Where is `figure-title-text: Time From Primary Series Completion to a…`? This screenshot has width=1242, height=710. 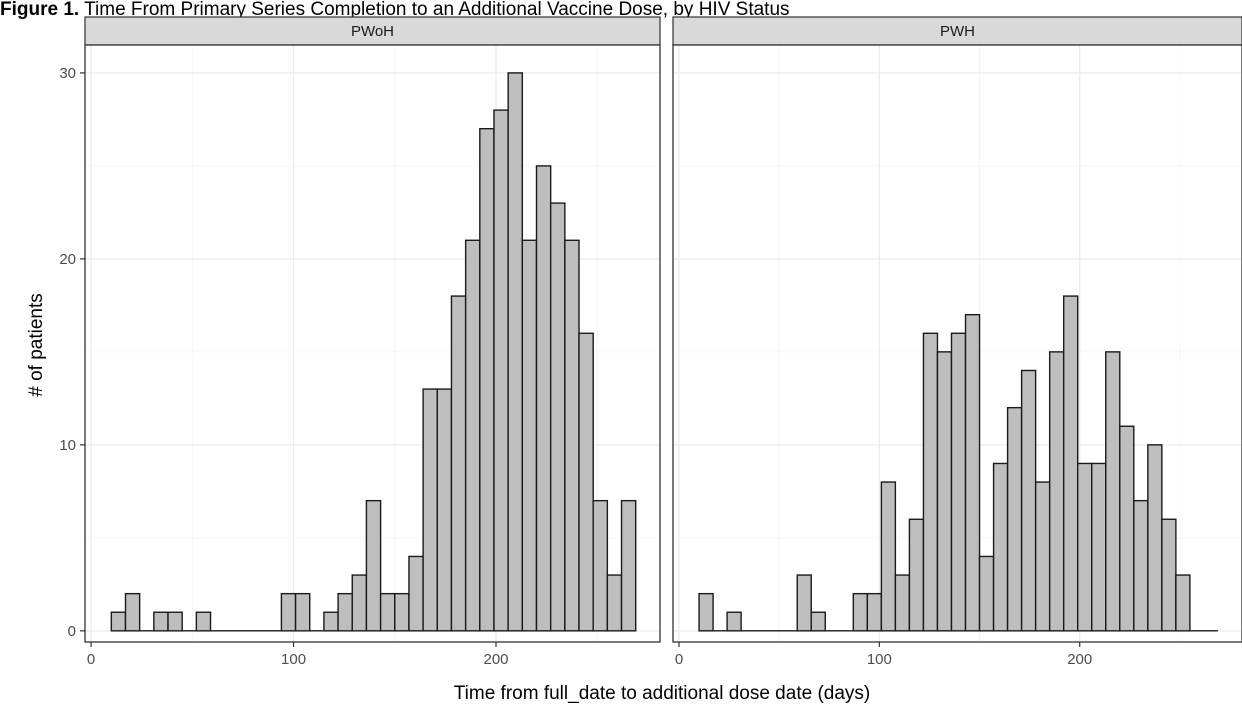
figure-title-text: Time From Primary Series Completion to a… is located at coordinates (434, 10).